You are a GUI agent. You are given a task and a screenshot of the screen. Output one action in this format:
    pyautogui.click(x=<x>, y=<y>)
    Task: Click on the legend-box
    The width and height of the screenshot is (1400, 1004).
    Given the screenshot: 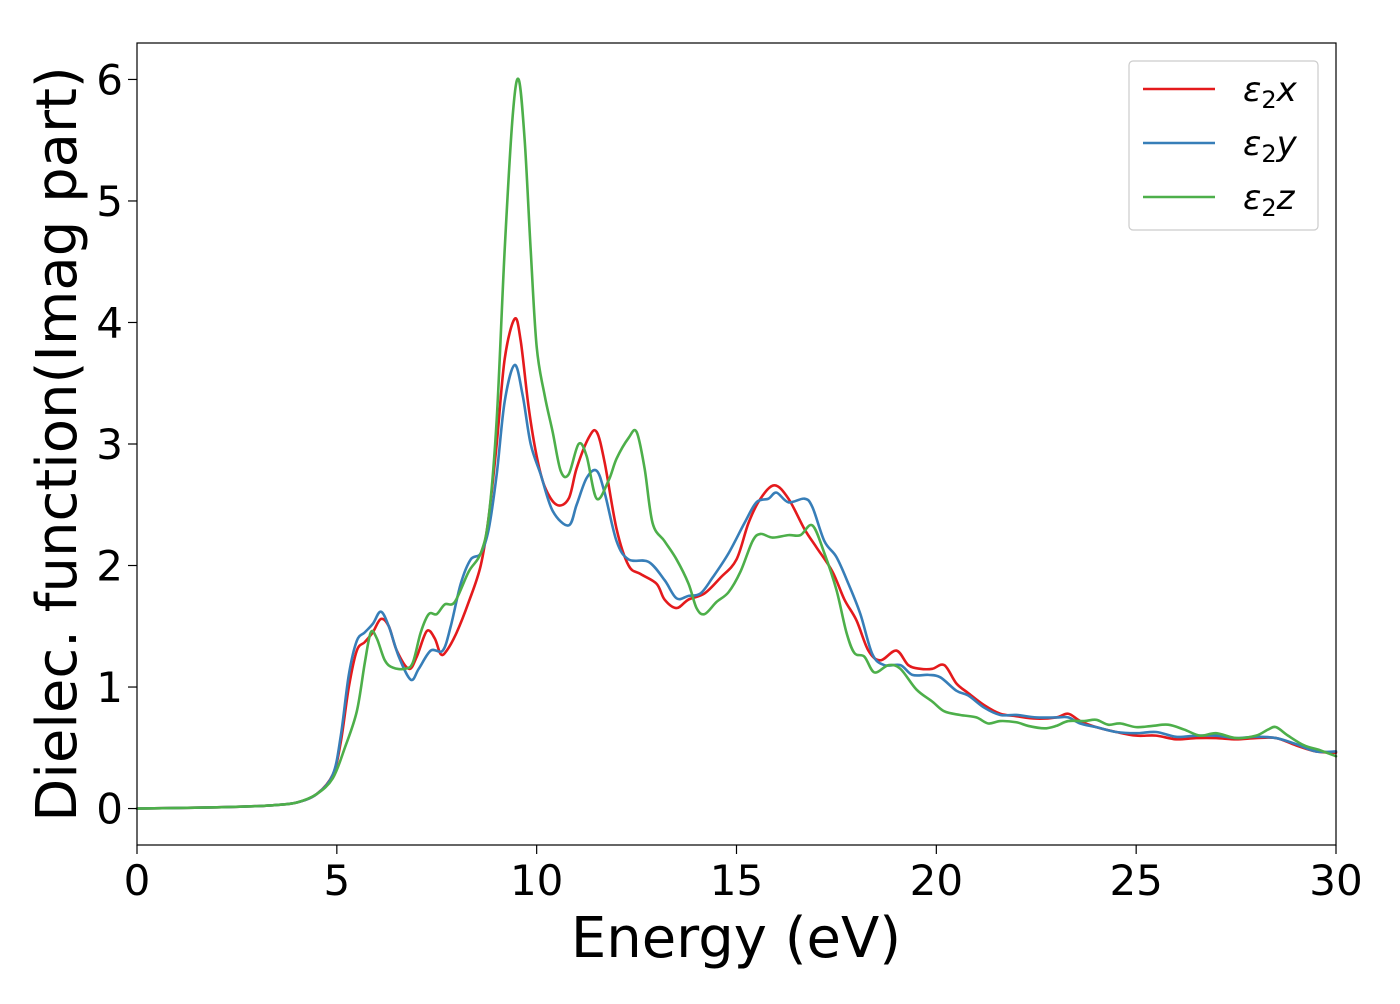 What is the action you would take?
    pyautogui.click(x=1223, y=145)
    